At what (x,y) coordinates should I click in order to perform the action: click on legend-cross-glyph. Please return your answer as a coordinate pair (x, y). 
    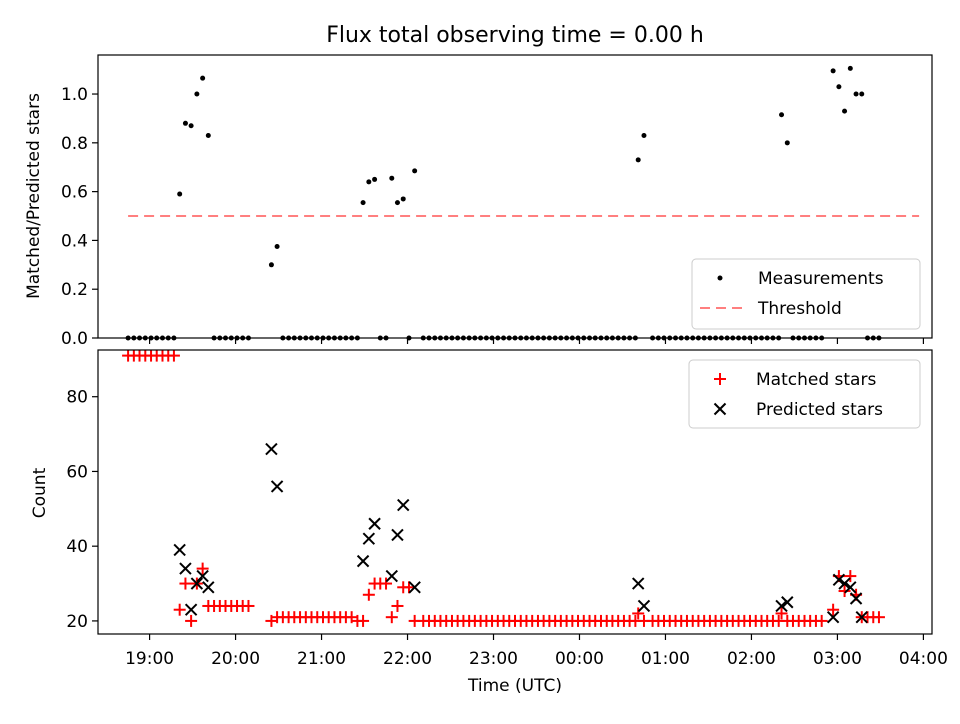
    Looking at the image, I should click on (720, 409).